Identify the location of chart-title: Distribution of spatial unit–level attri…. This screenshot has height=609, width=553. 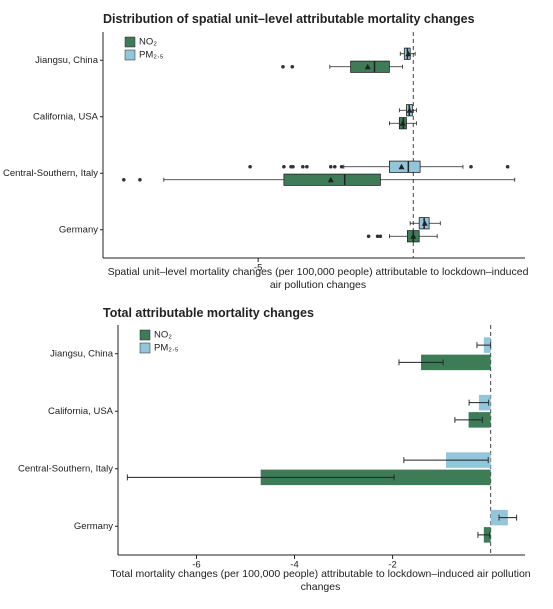
(289, 19).